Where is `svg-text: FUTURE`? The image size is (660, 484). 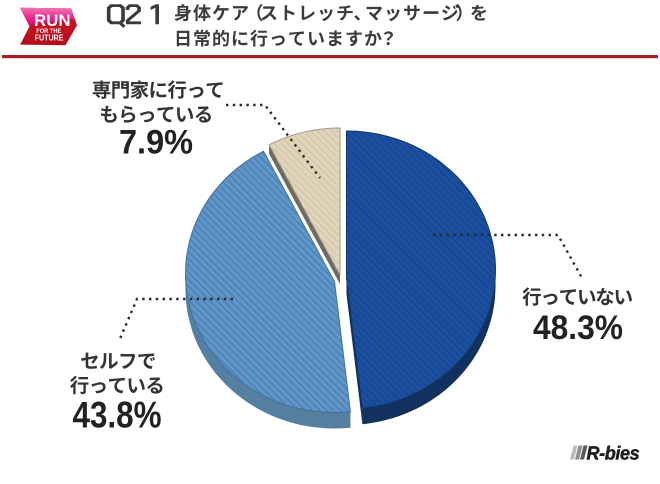 svg-text: FUTURE is located at coordinates (49, 38).